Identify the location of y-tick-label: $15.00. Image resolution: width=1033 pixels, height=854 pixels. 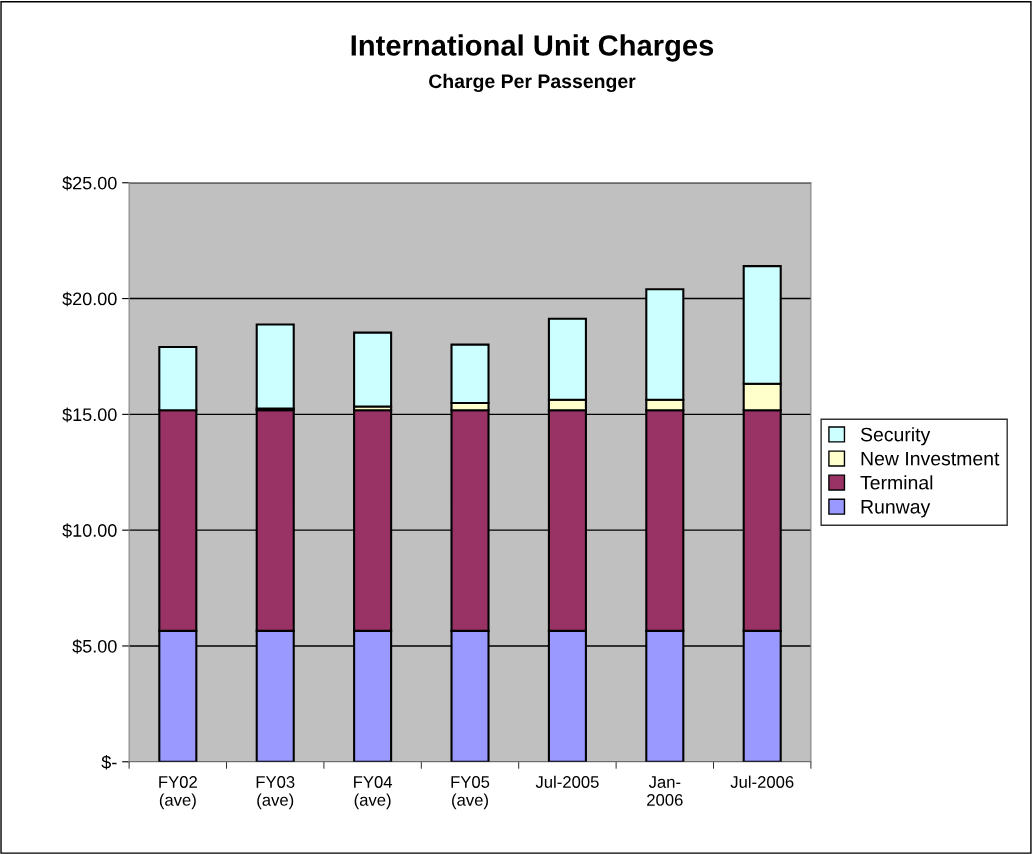
(89, 415).